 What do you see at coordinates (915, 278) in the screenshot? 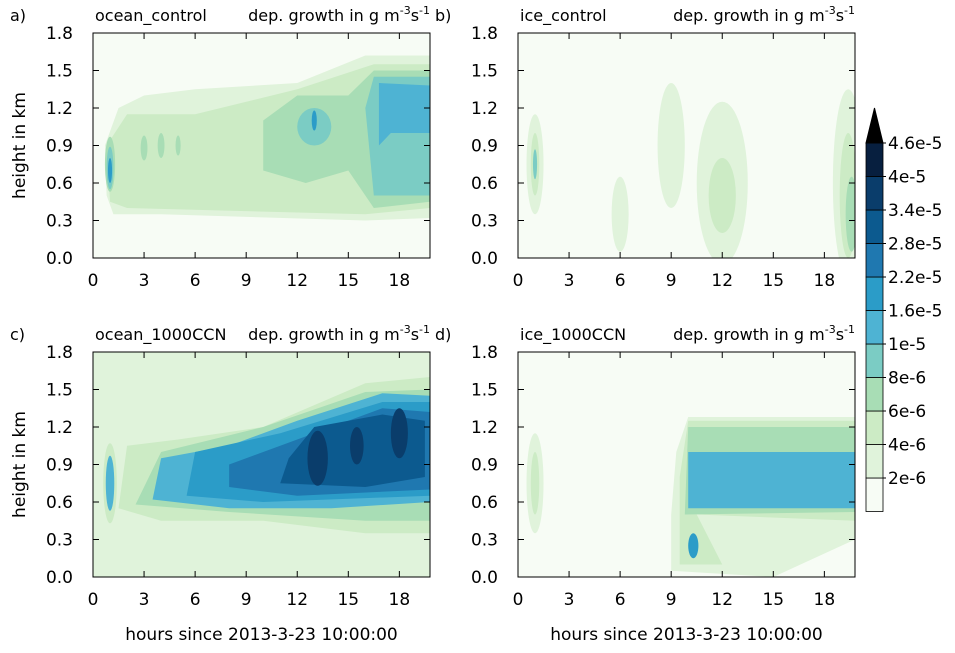
I see `colorbar-label: 2.2e-5` at bounding box center [915, 278].